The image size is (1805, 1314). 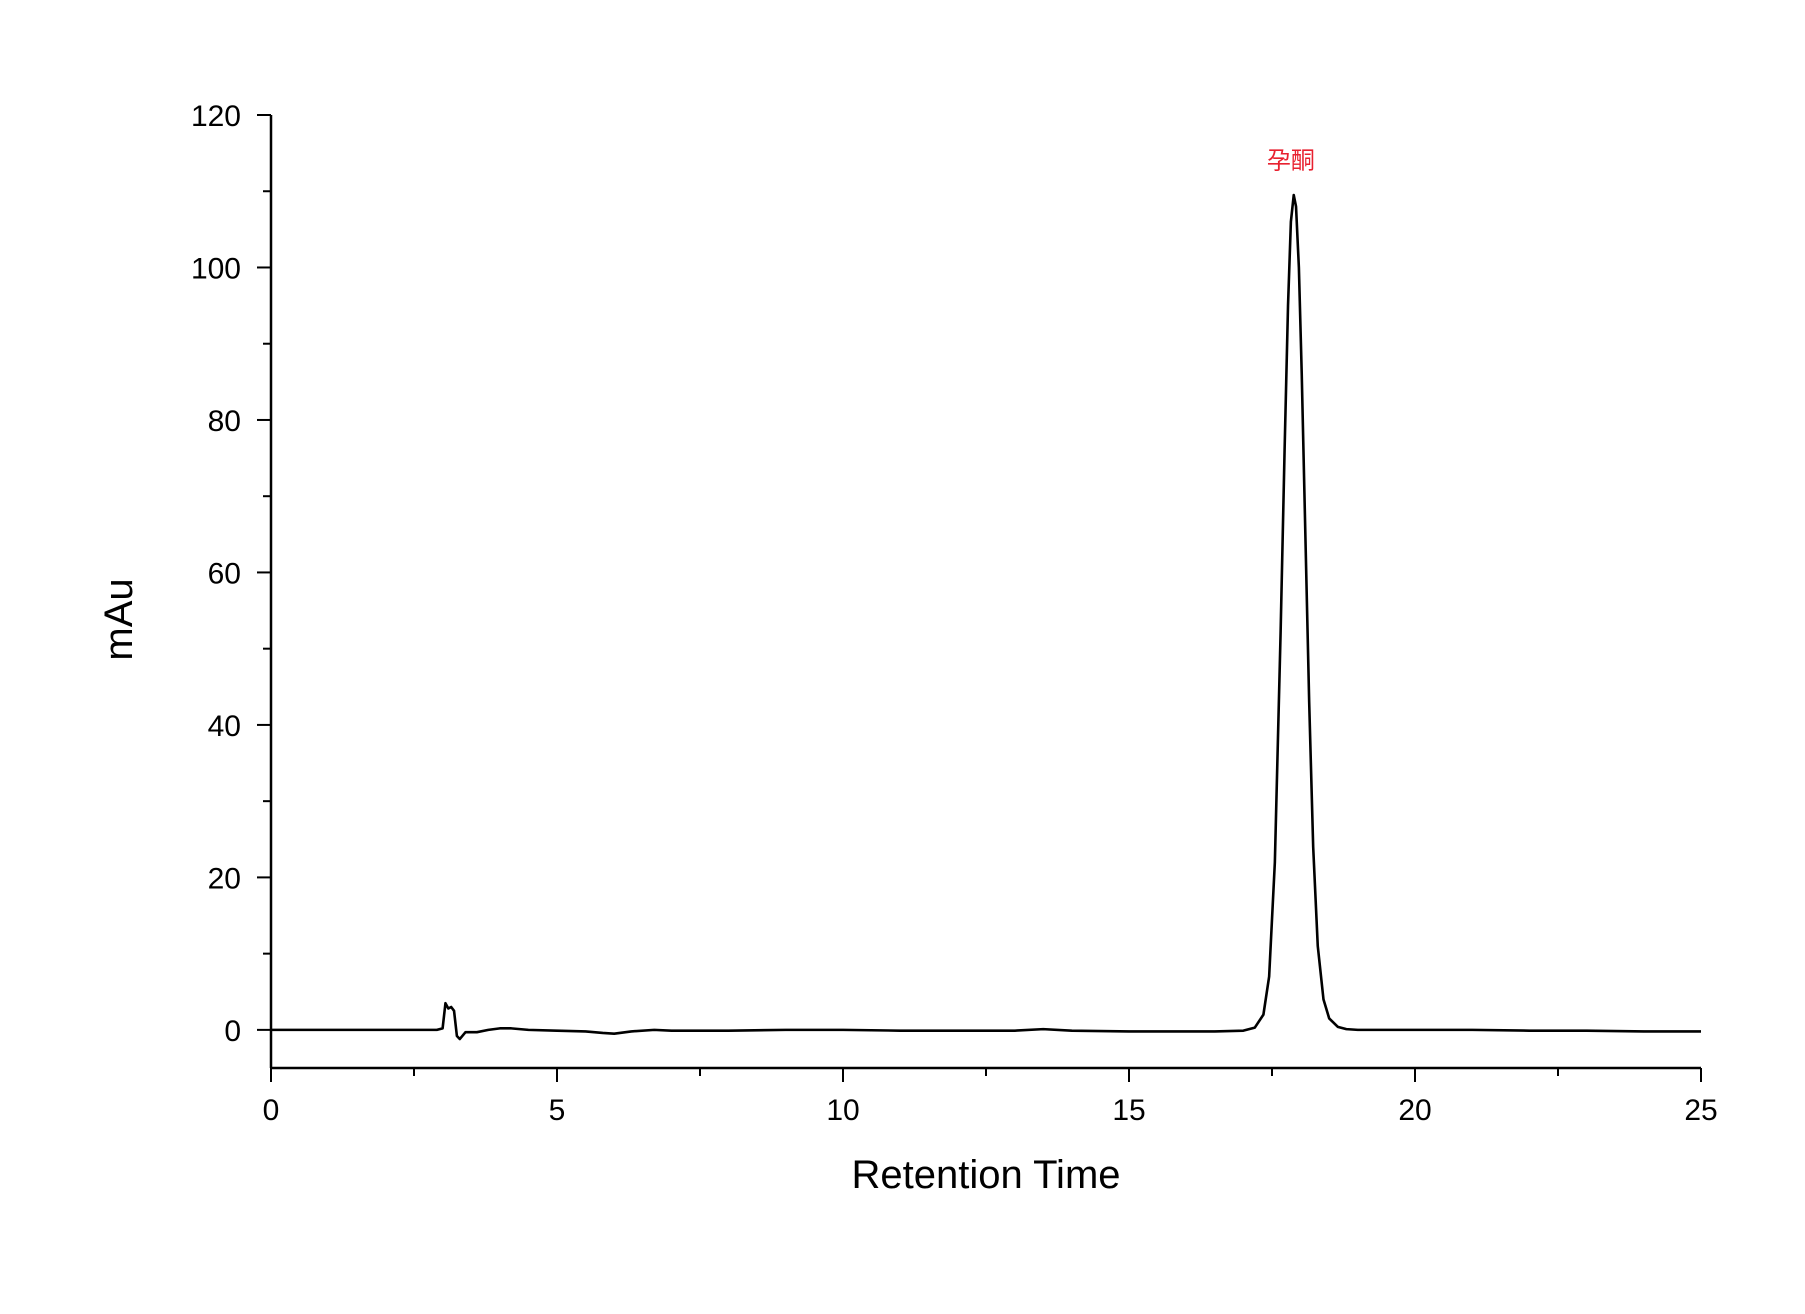 I want to click on x-tick-label: 25, so click(x=1700, y=1110).